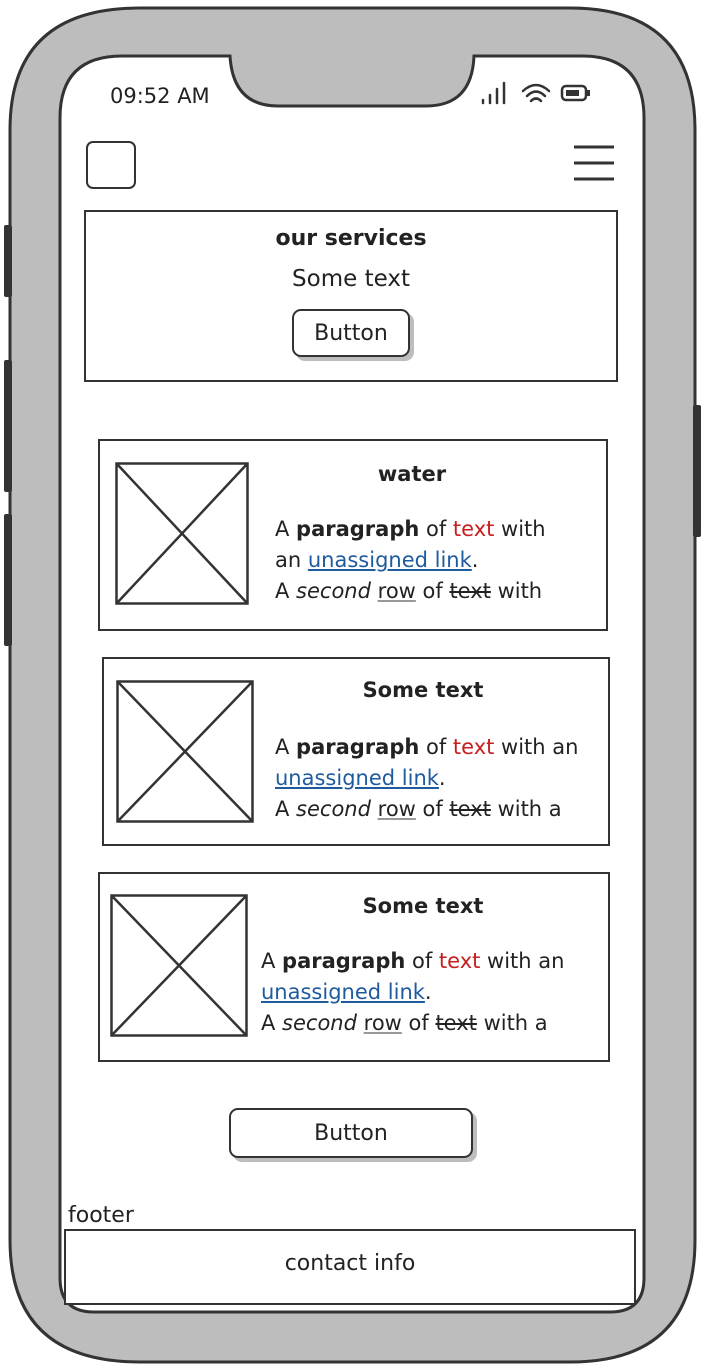 This screenshot has width=704, height=1370. What do you see at coordinates (575, 93) in the screenshot?
I see `battery-icon` at bounding box center [575, 93].